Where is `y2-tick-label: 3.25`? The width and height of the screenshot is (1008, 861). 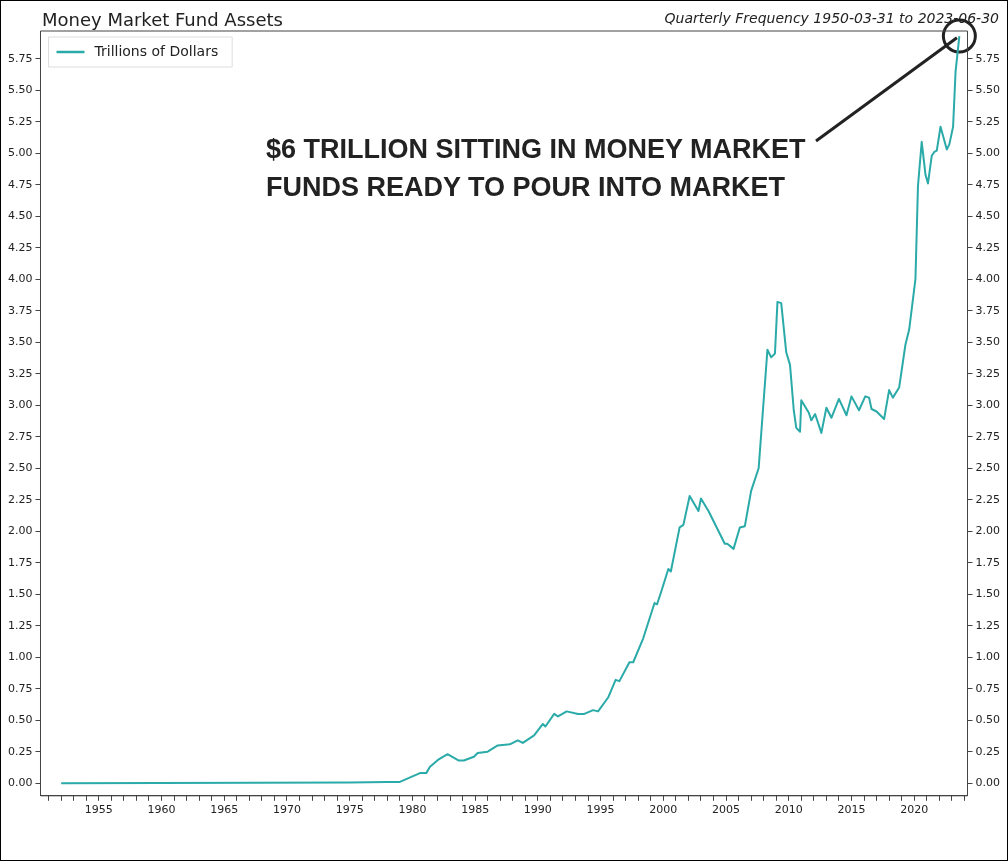
y2-tick-label: 3.25 is located at coordinates (988, 373).